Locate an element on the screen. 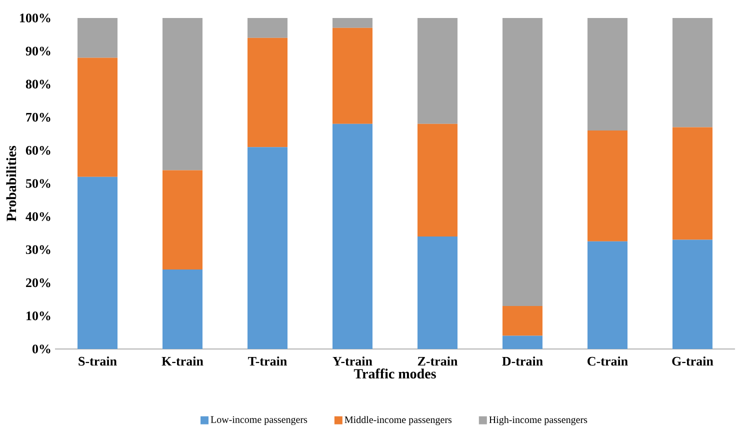 The height and width of the screenshot is (429, 739). legend-label: Low-income passengers is located at coordinates (259, 421).